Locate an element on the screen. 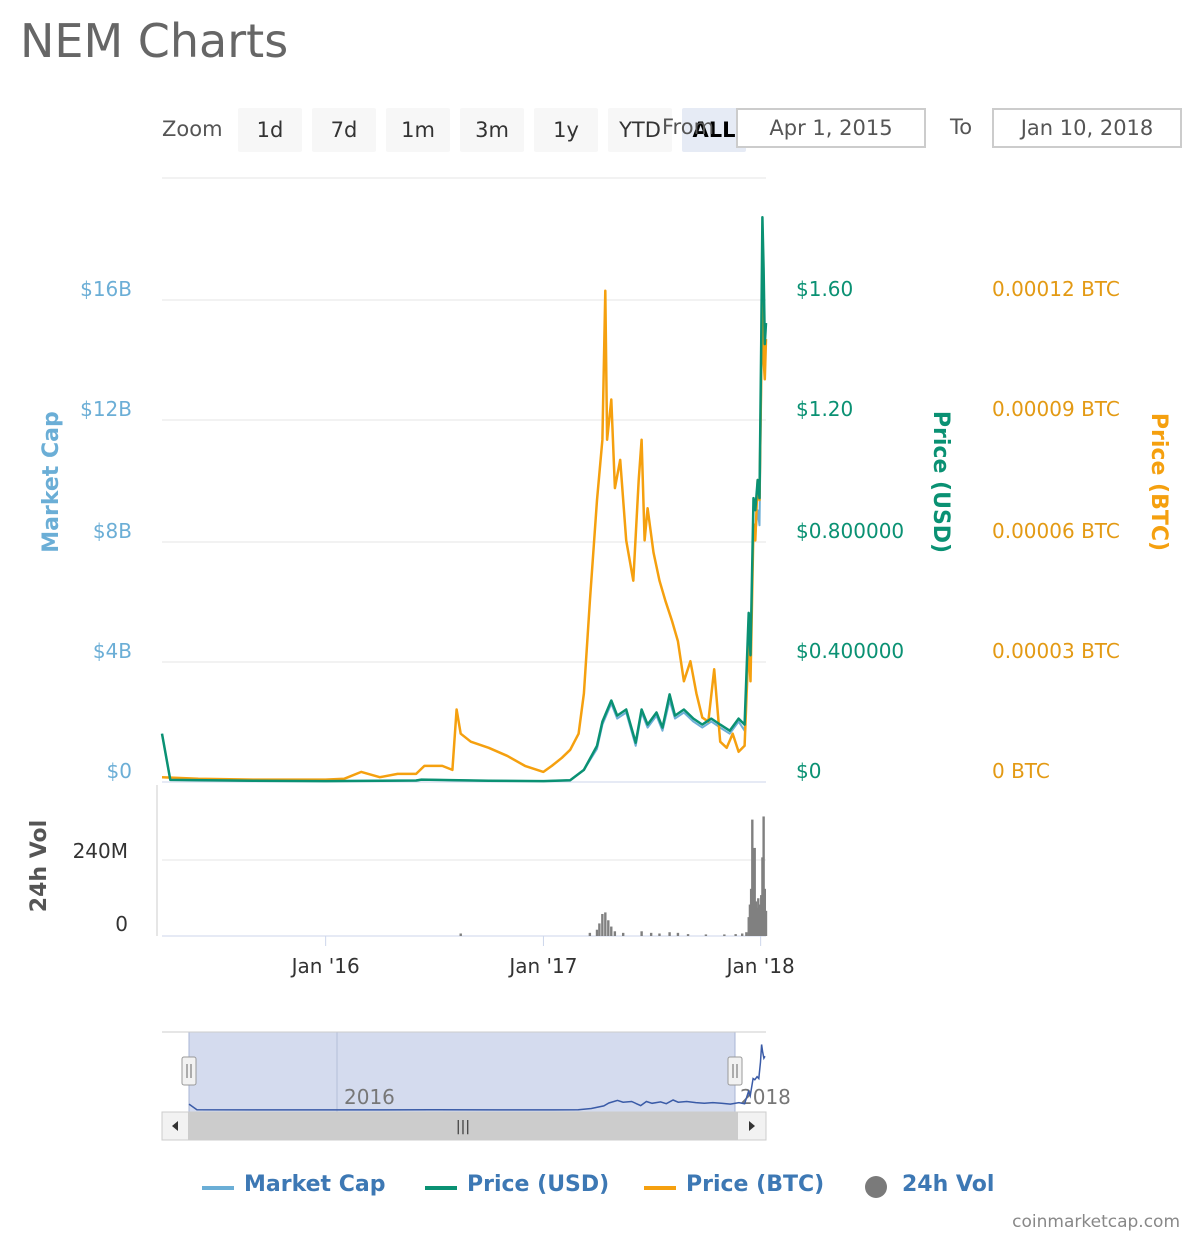 This screenshot has width=1200, height=1240. price-usd-tick-label: $0 is located at coordinates (808, 771).